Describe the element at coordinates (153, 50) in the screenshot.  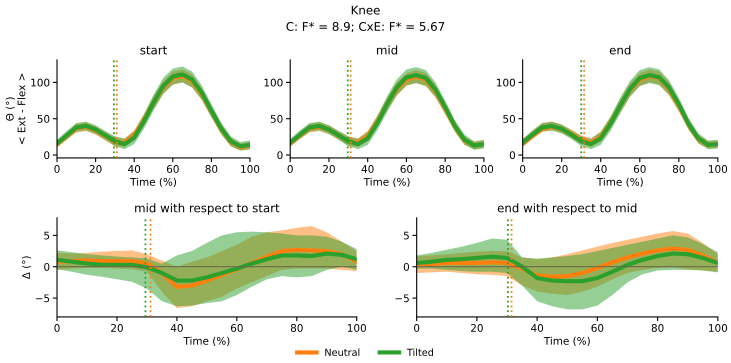
I see `chart-title: start` at that location.